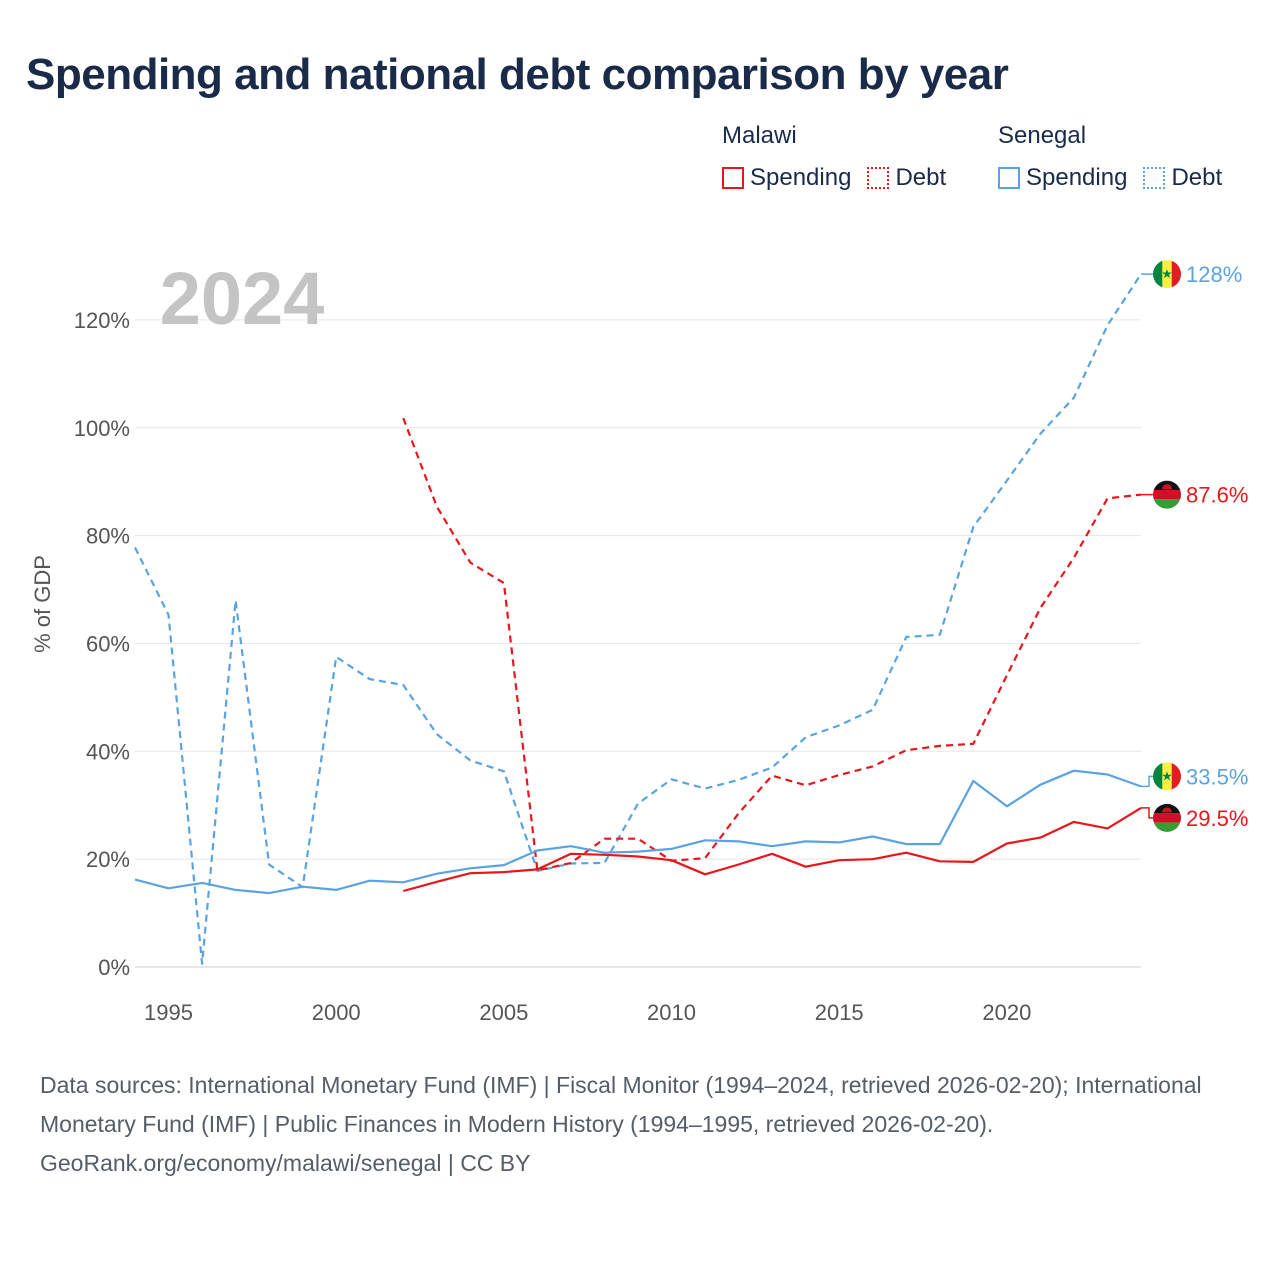  Describe the element at coordinates (108, 751) in the screenshot. I see `y-tick-label: 40%` at that location.